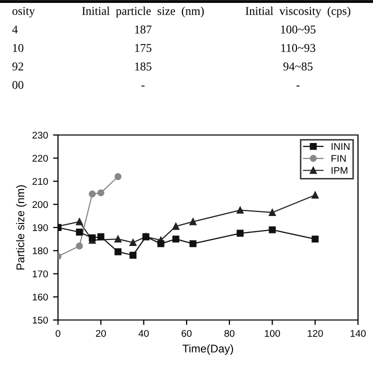  Describe the element at coordinates (40, 158) in the screenshot. I see `y-tick-label: 220` at that location.